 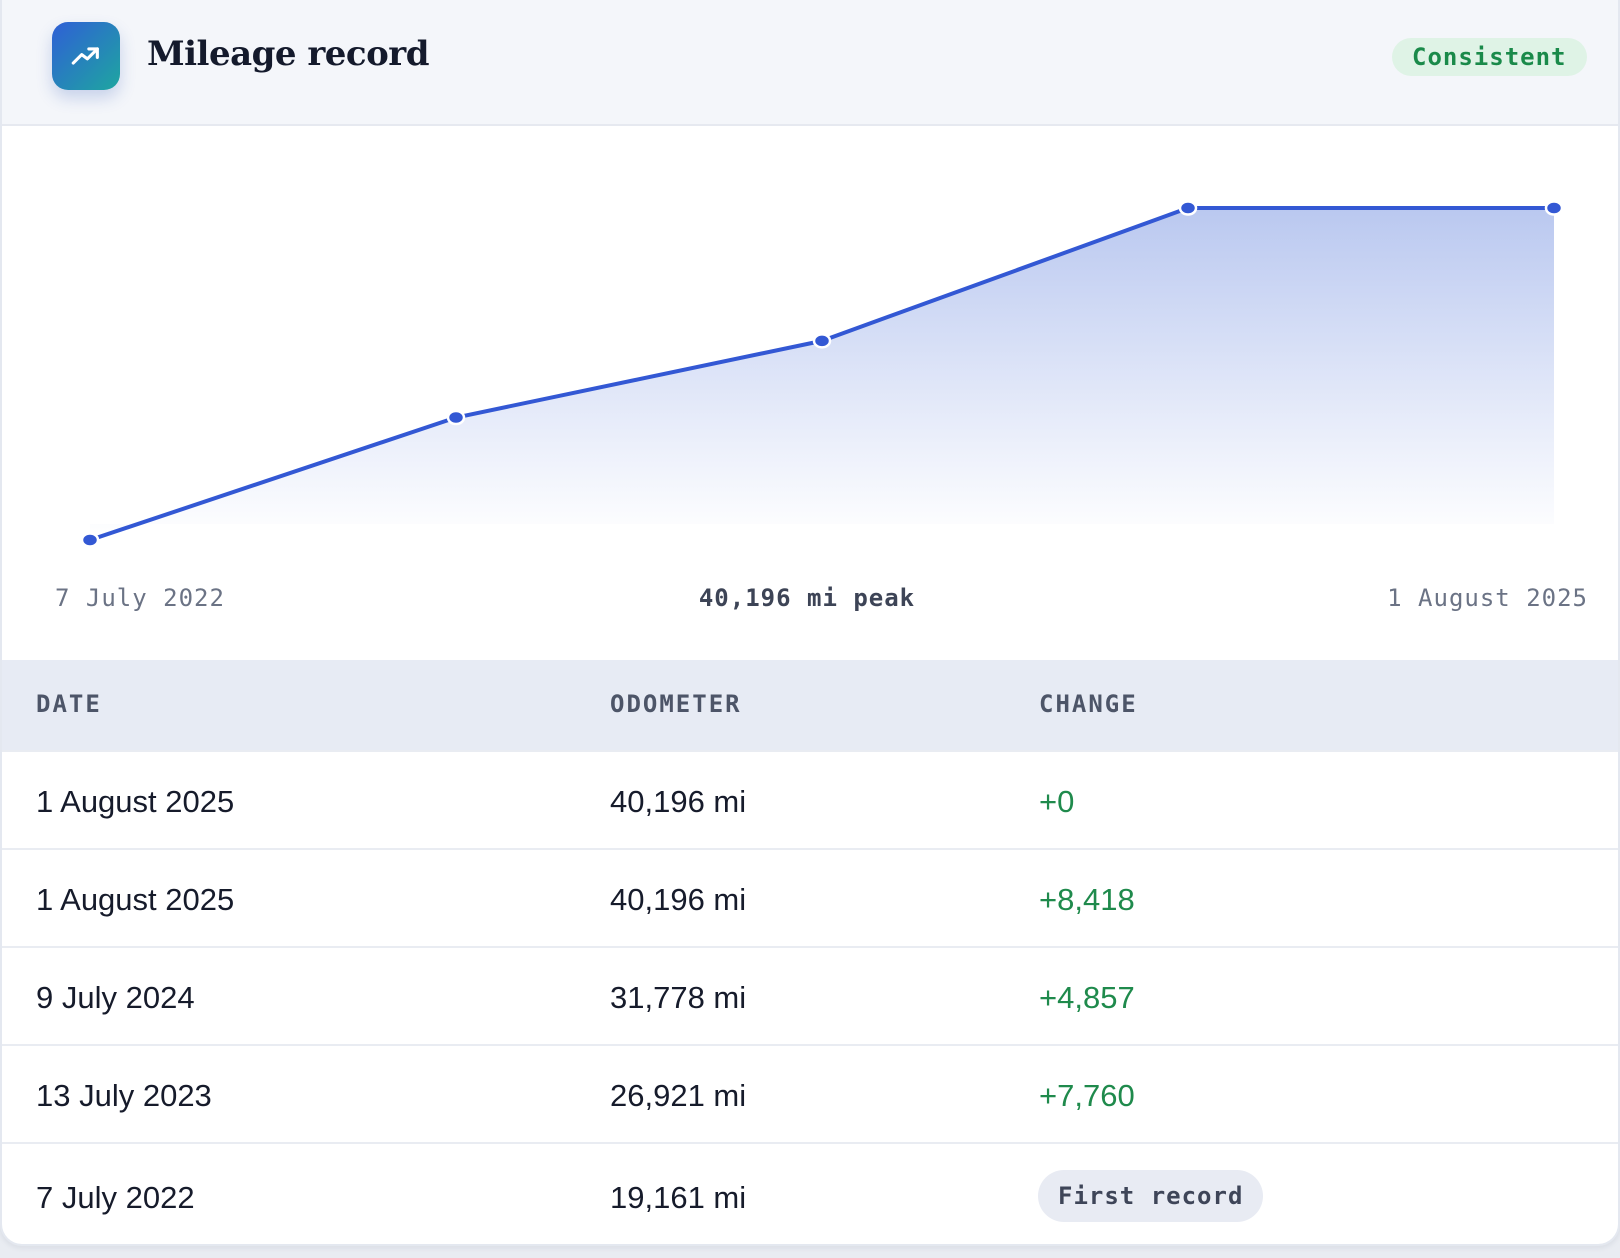 I want to click on row-date: 7 July 2022, so click(x=115, y=1197).